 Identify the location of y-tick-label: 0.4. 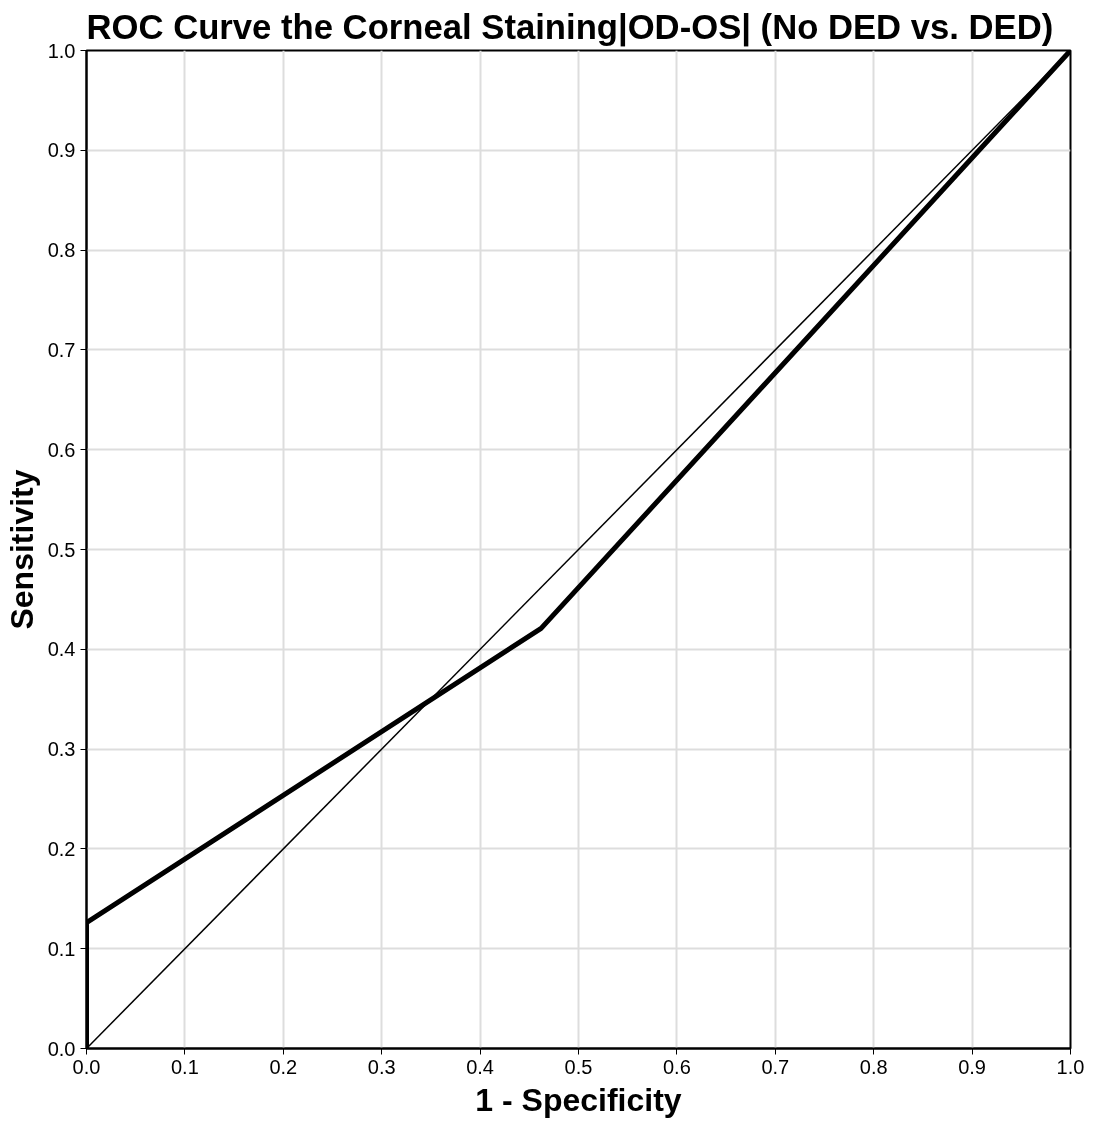
(61, 649).